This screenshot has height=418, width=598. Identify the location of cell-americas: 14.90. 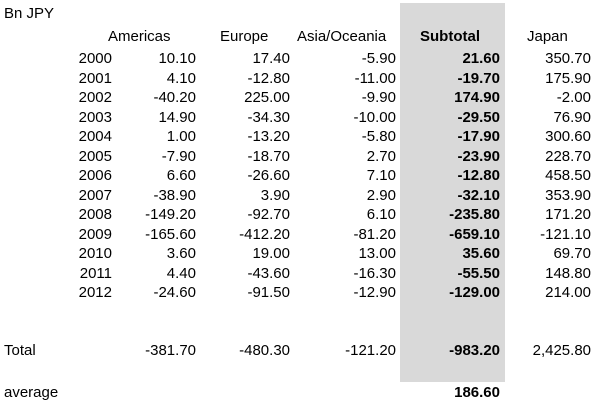
(177, 117).